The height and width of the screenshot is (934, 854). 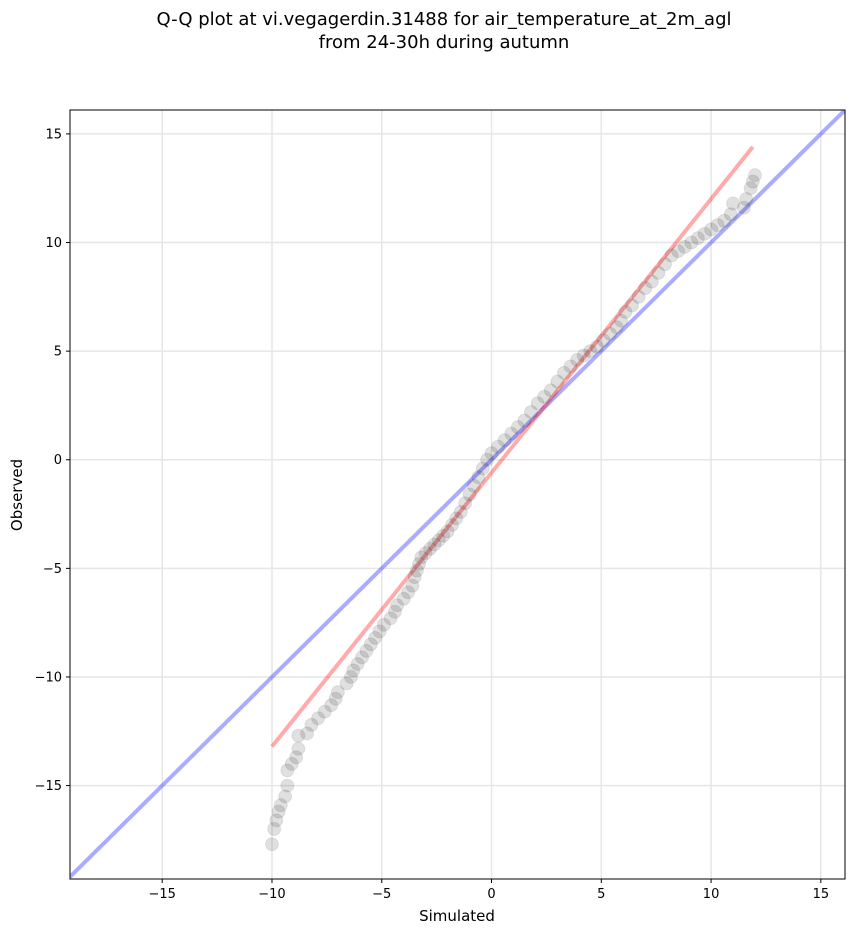 What do you see at coordinates (601, 894) in the screenshot?
I see `x-tick-label: 5` at bounding box center [601, 894].